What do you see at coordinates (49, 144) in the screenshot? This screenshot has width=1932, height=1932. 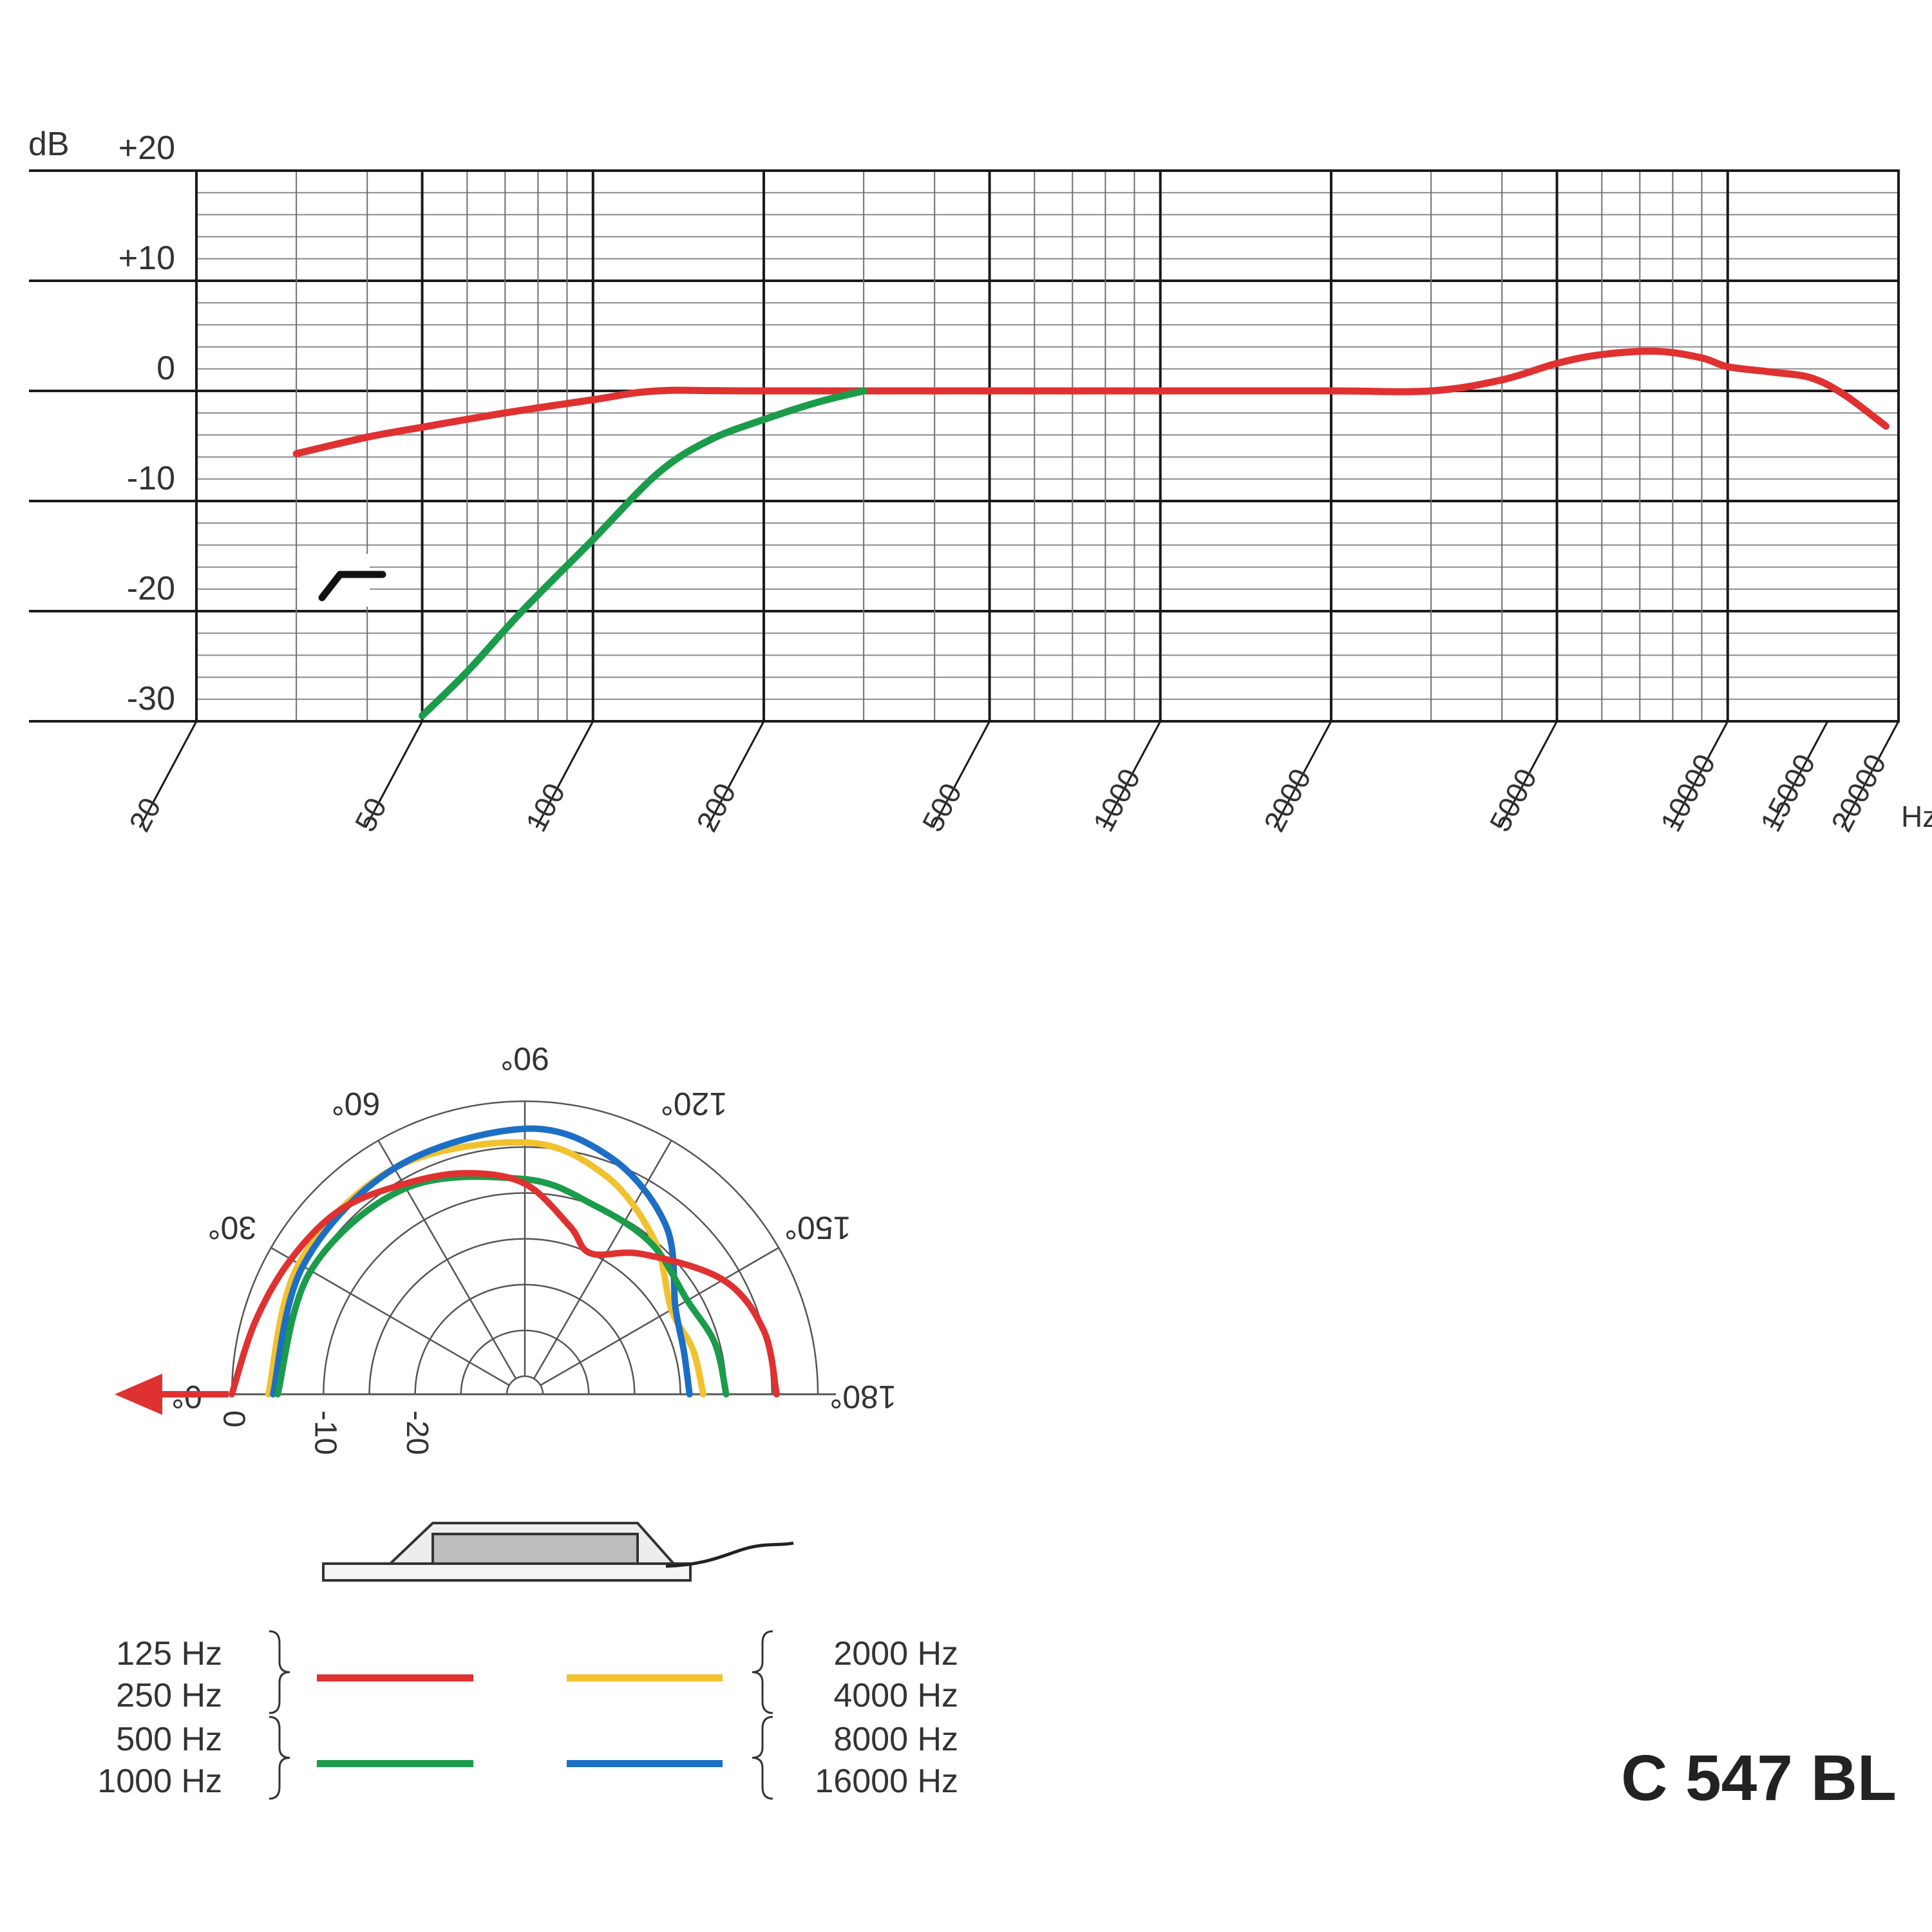 I see `y-unit-label: dB` at bounding box center [49, 144].